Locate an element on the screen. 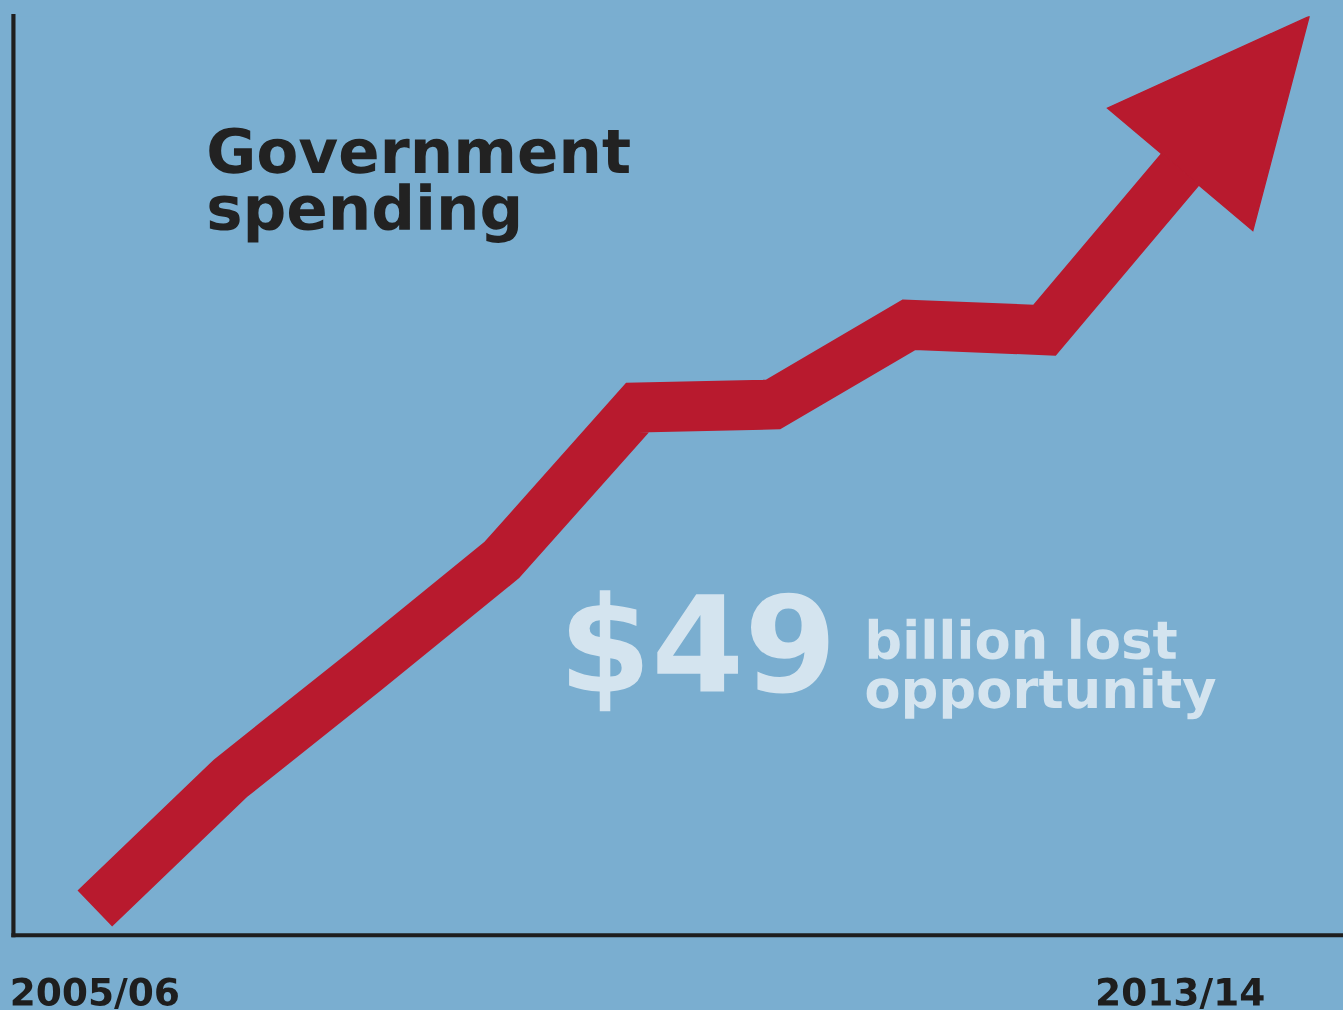 Image resolution: width=1343 pixels, height=1010 pixels. x-tick-label: 2005/06 is located at coordinates (95, 993).